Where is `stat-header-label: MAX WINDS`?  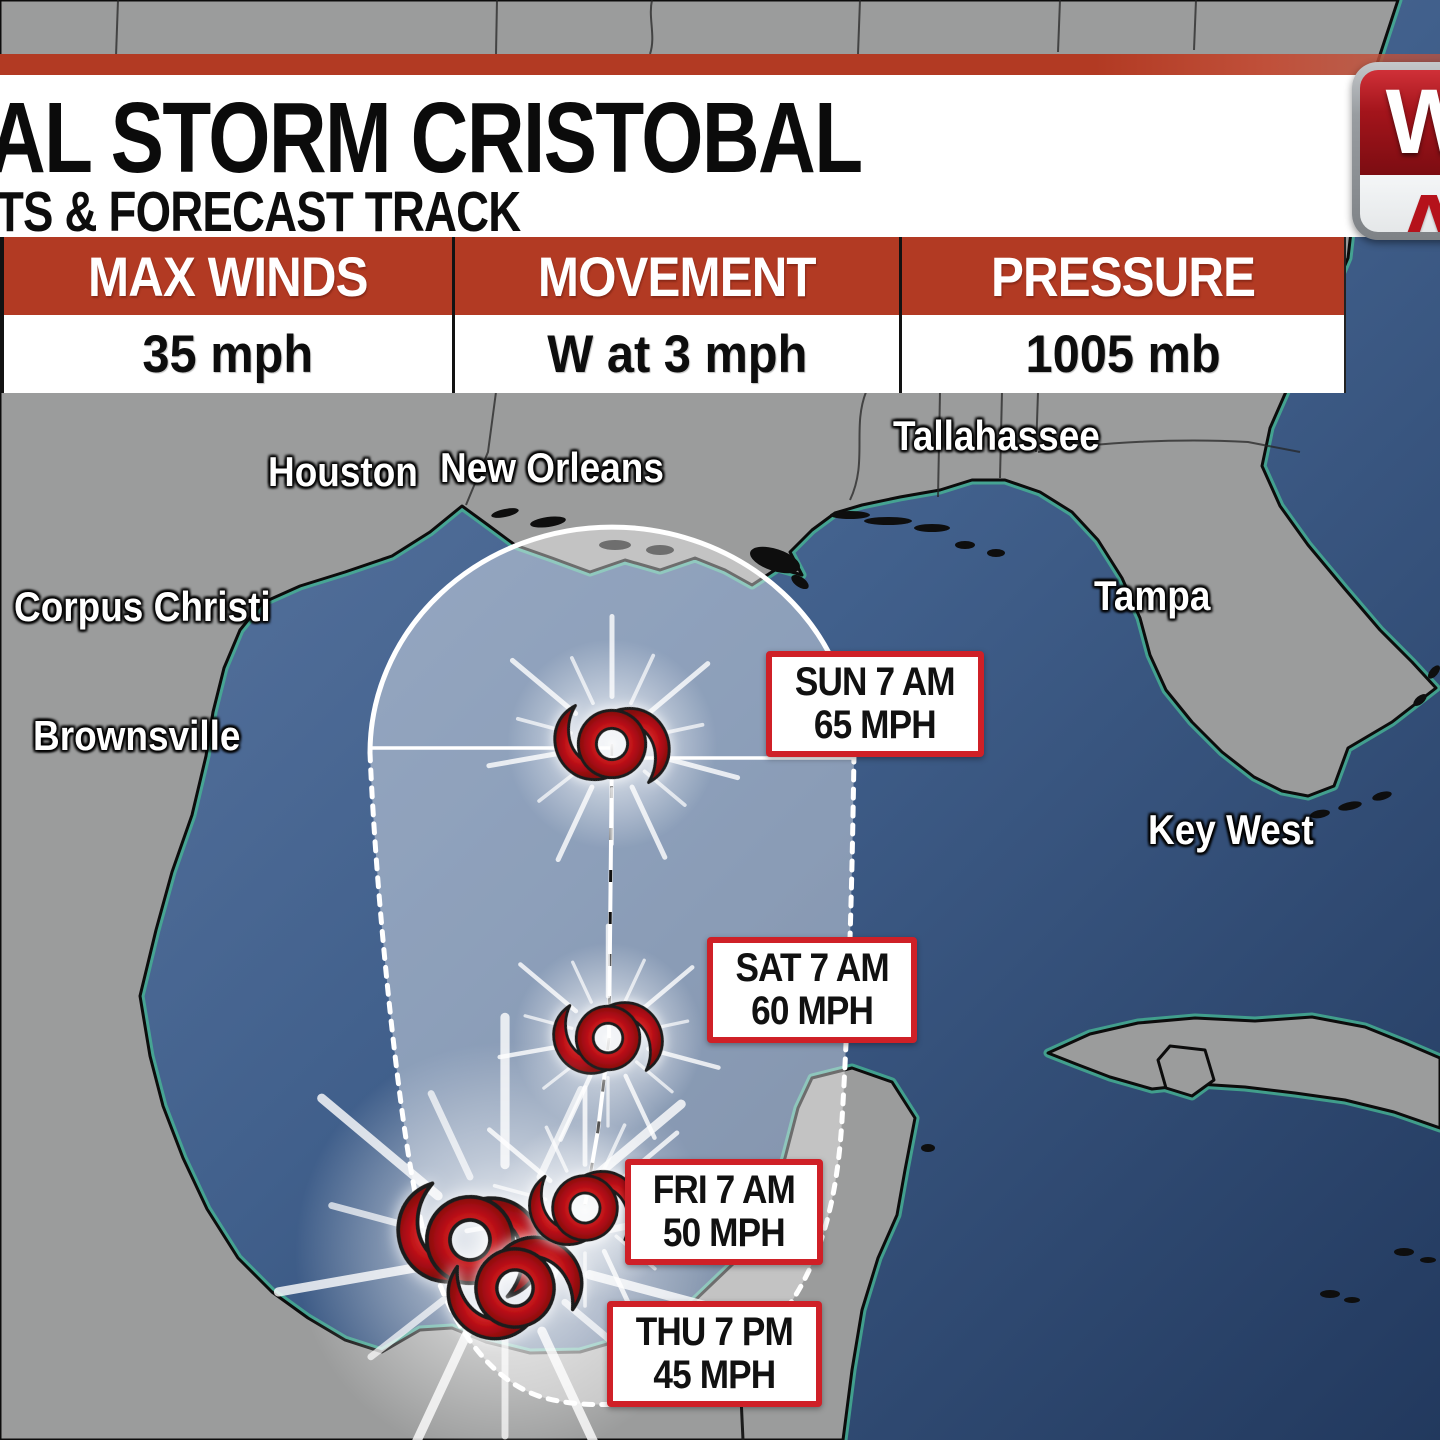
stat-header-label: MAX WINDS is located at coordinates (228, 276).